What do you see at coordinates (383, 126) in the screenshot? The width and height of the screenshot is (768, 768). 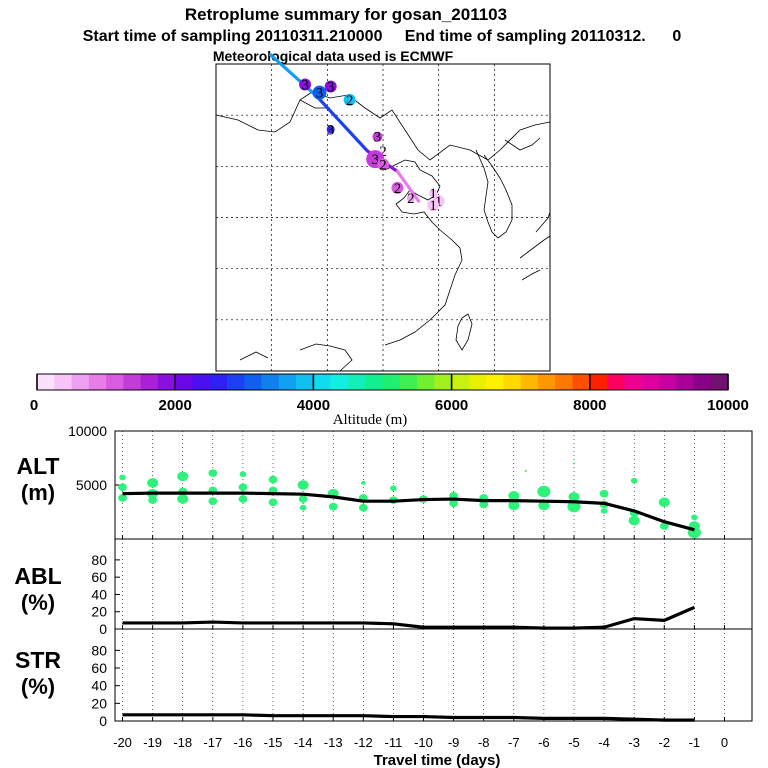 I see `northern-border` at bounding box center [383, 126].